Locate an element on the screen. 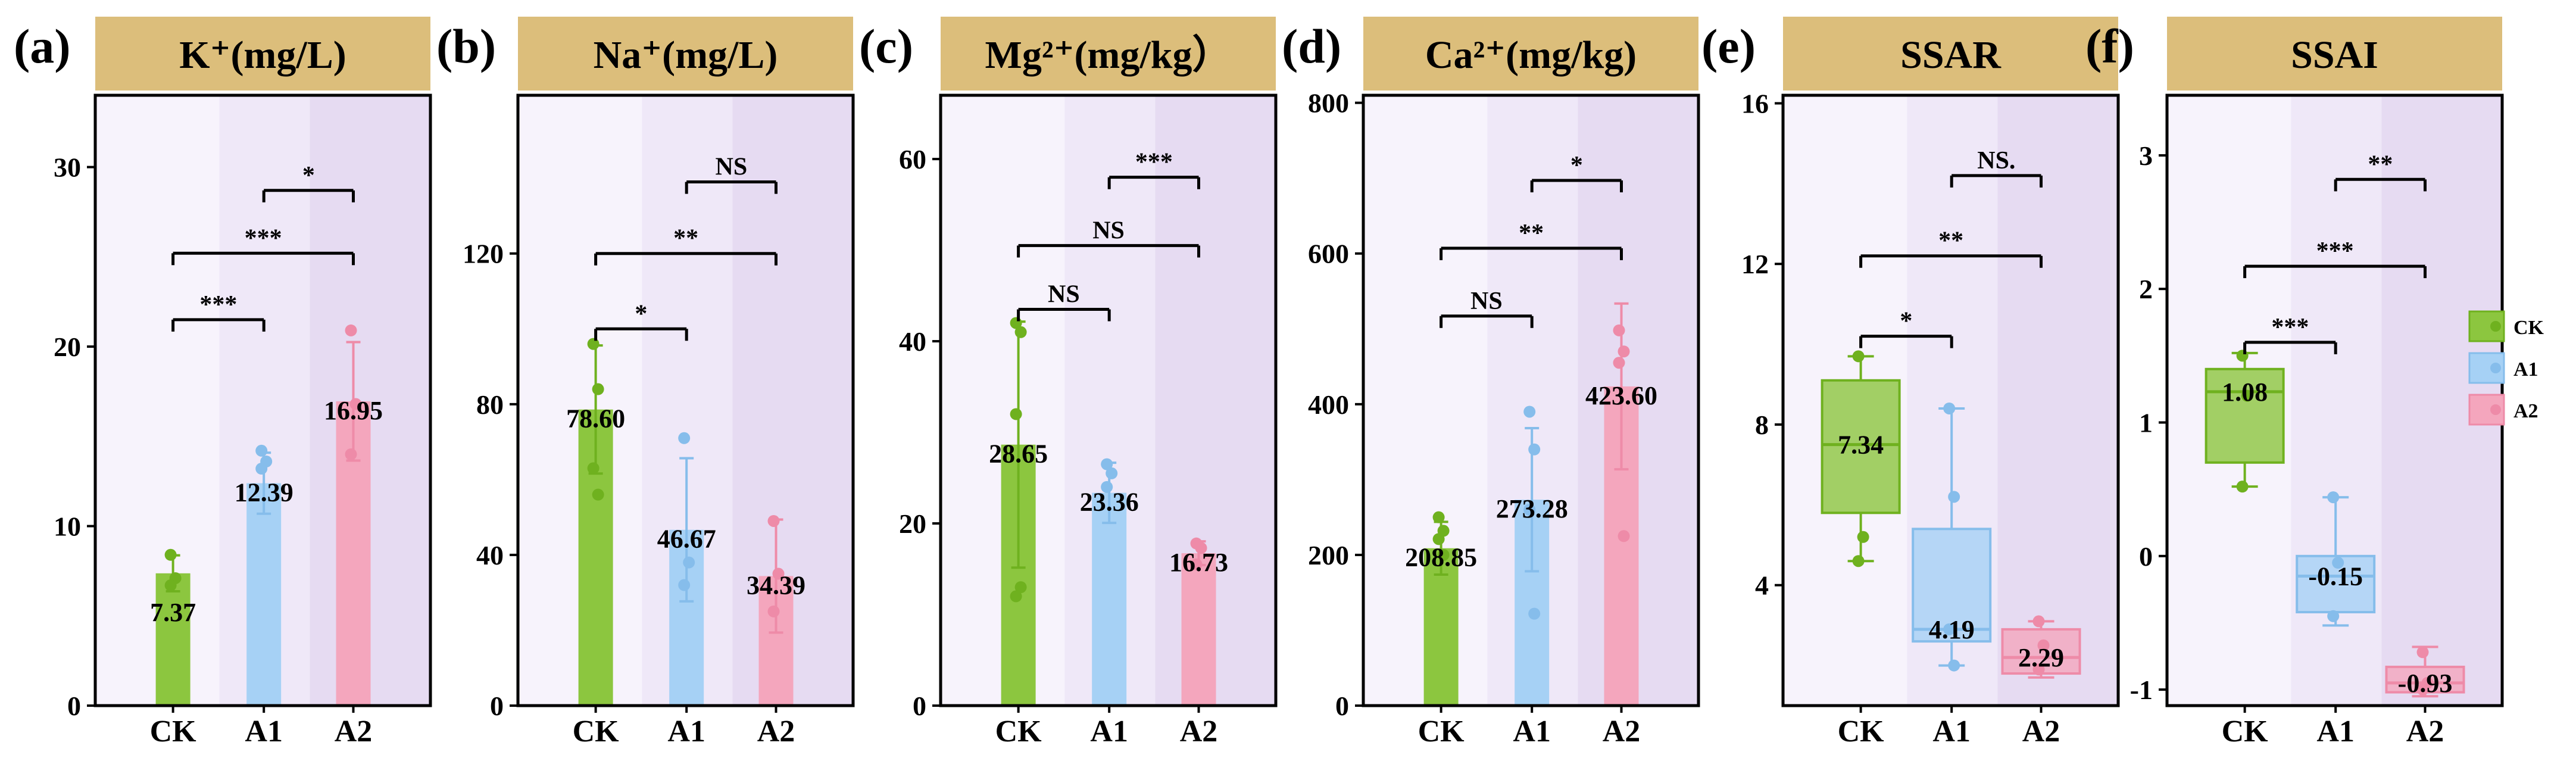  value-label-ck: 28.65 is located at coordinates (1018, 454).